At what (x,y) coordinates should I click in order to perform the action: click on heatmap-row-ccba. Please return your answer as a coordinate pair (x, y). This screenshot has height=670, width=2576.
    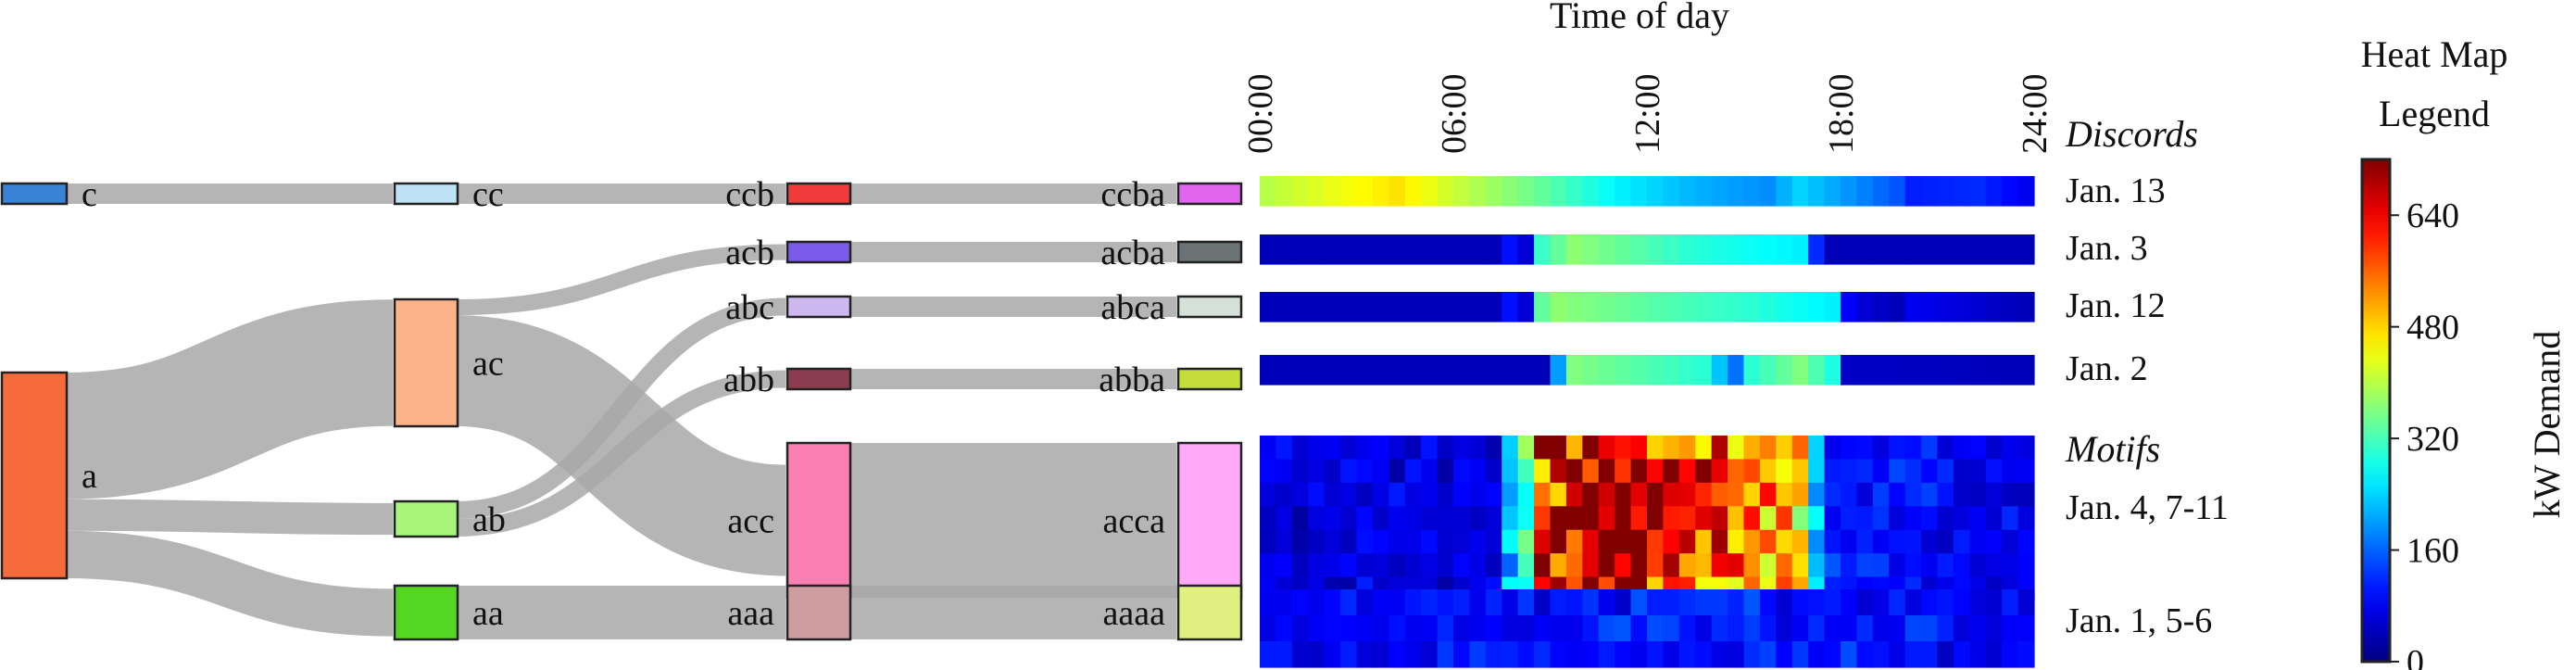
    Looking at the image, I should click on (1647, 191).